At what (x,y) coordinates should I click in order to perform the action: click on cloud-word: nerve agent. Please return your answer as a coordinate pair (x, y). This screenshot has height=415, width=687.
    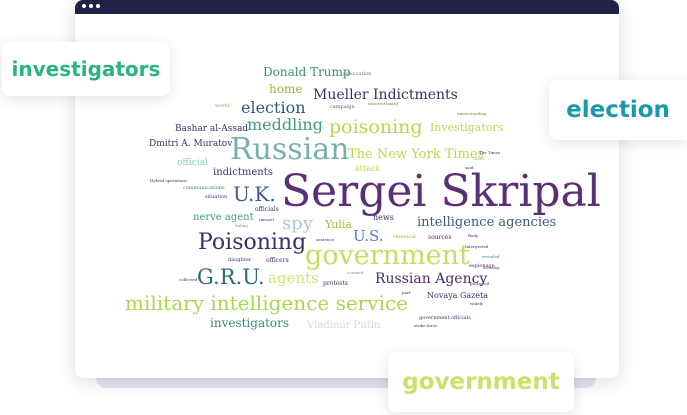
    Looking at the image, I should click on (223, 217).